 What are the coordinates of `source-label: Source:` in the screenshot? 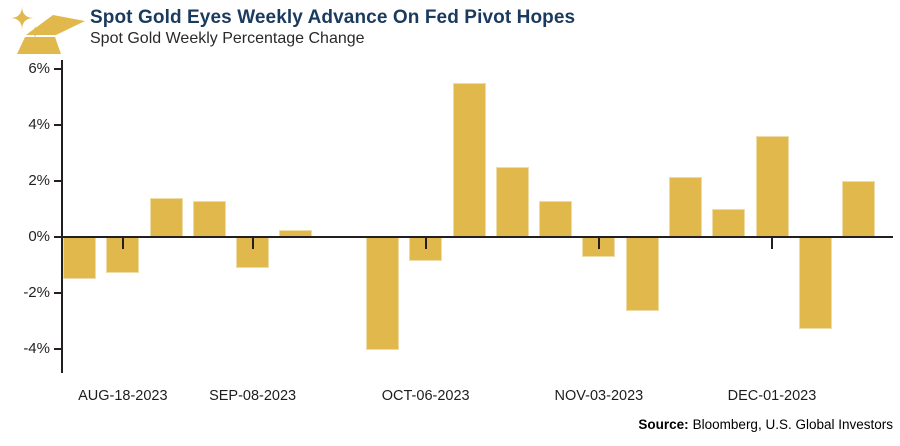 It's located at (663, 424).